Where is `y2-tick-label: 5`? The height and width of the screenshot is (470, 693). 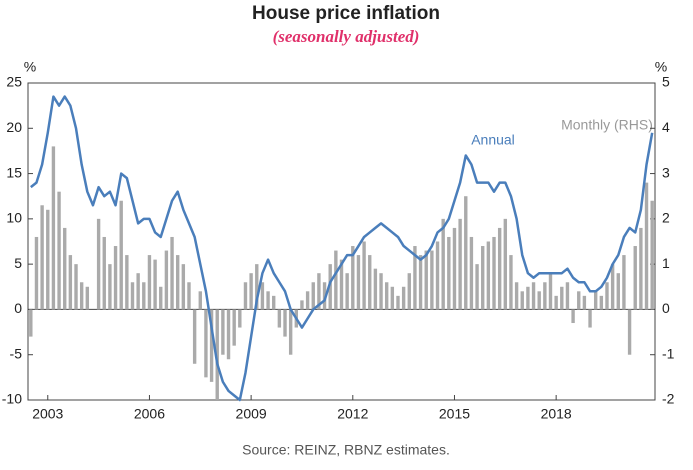 y2-tick-label: 5 is located at coordinates (666, 82).